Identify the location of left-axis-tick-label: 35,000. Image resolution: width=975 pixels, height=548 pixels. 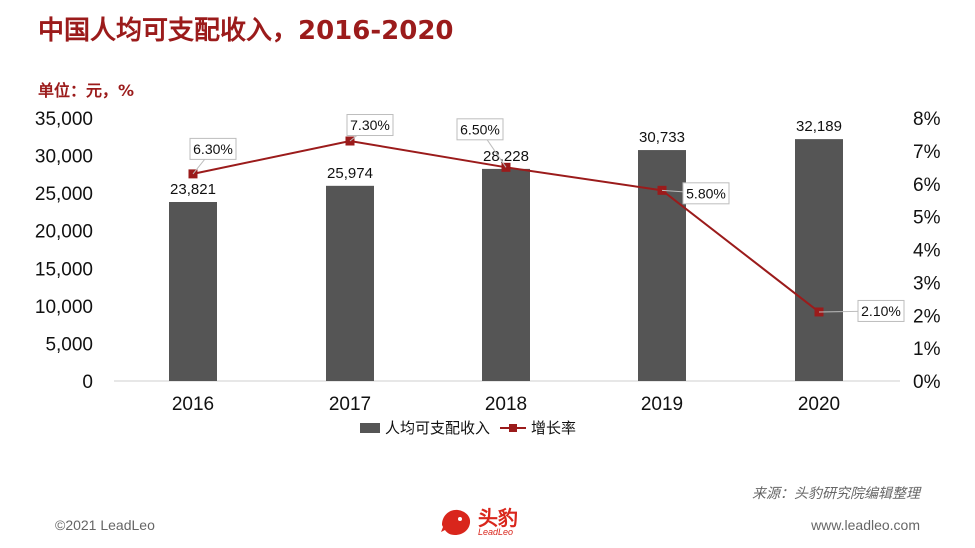
(64, 119).